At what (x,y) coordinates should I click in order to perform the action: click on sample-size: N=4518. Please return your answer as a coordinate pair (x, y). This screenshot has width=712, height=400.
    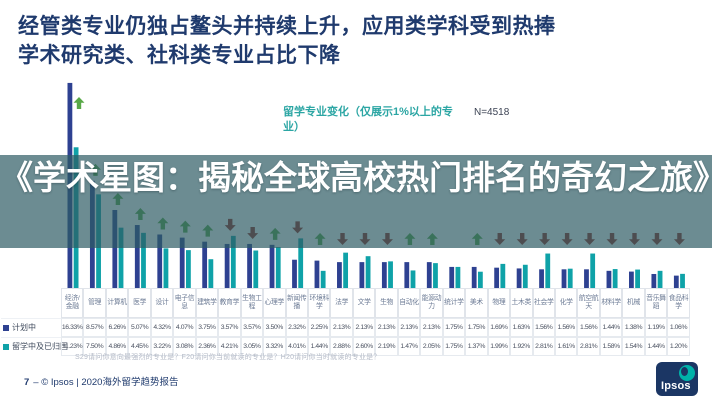
    Looking at the image, I should click on (492, 112).